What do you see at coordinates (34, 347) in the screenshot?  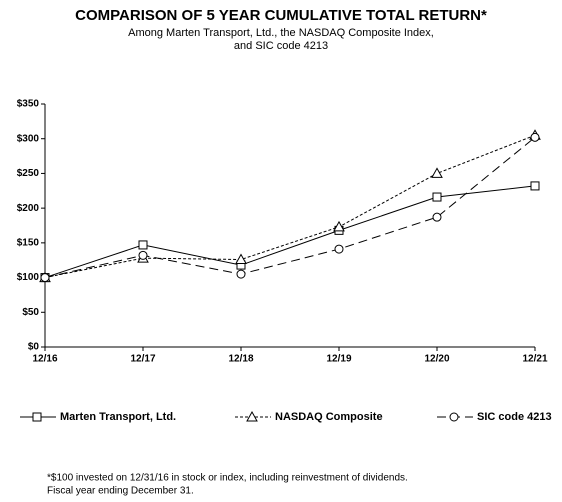 I see `y-tick-label: $0` at bounding box center [34, 347].